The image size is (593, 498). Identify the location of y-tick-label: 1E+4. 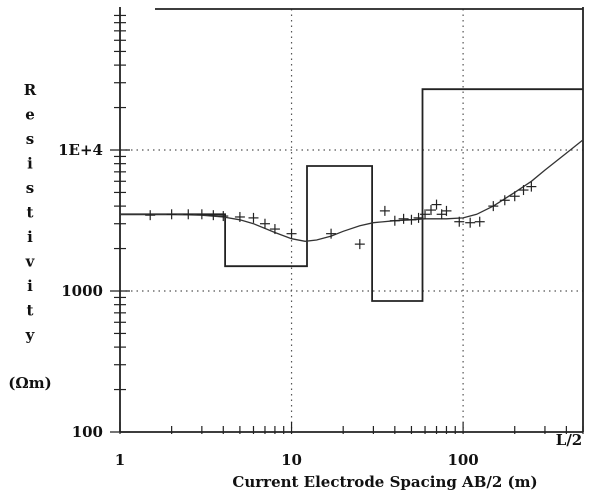
(80, 150).